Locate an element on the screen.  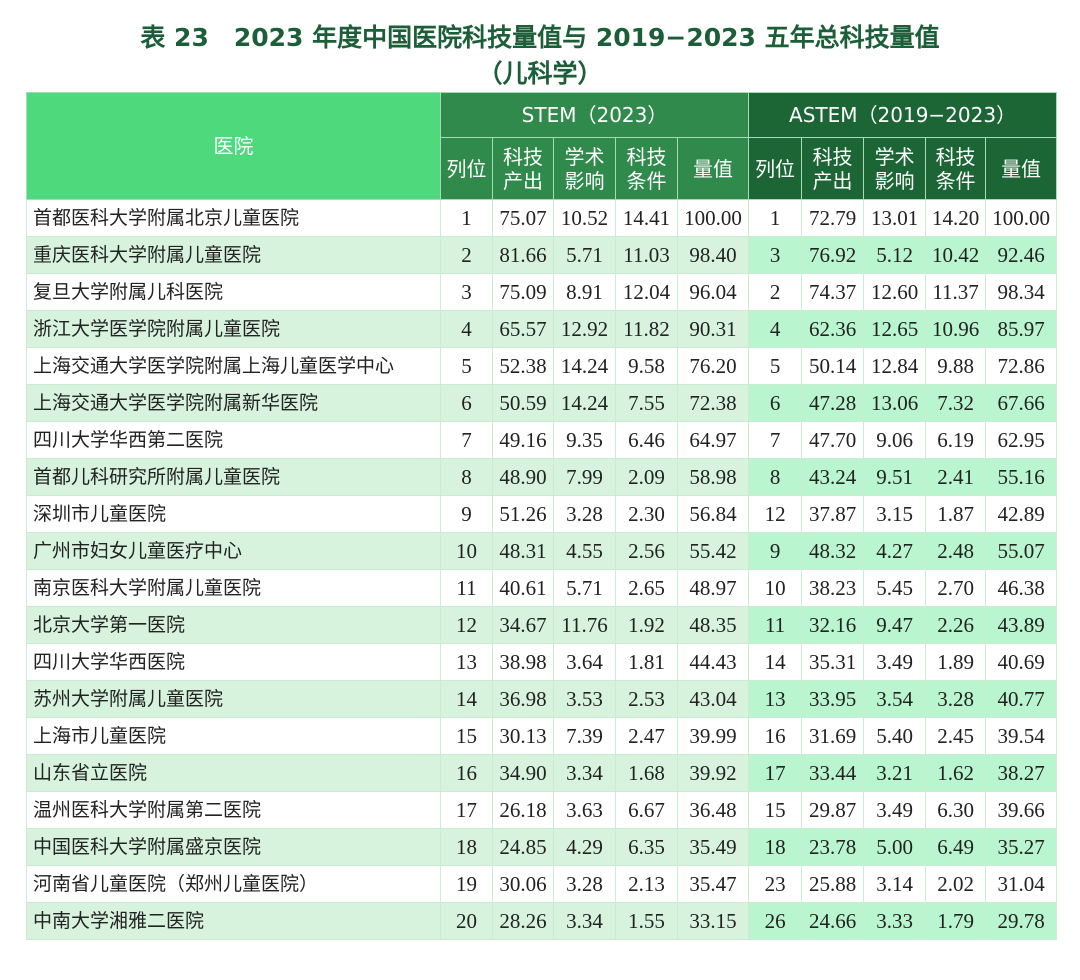
astem-output: 76.92 is located at coordinates (833, 255).